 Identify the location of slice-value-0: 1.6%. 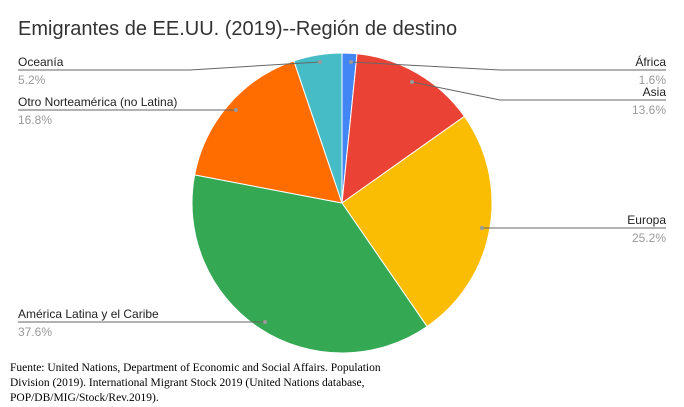
(653, 80).